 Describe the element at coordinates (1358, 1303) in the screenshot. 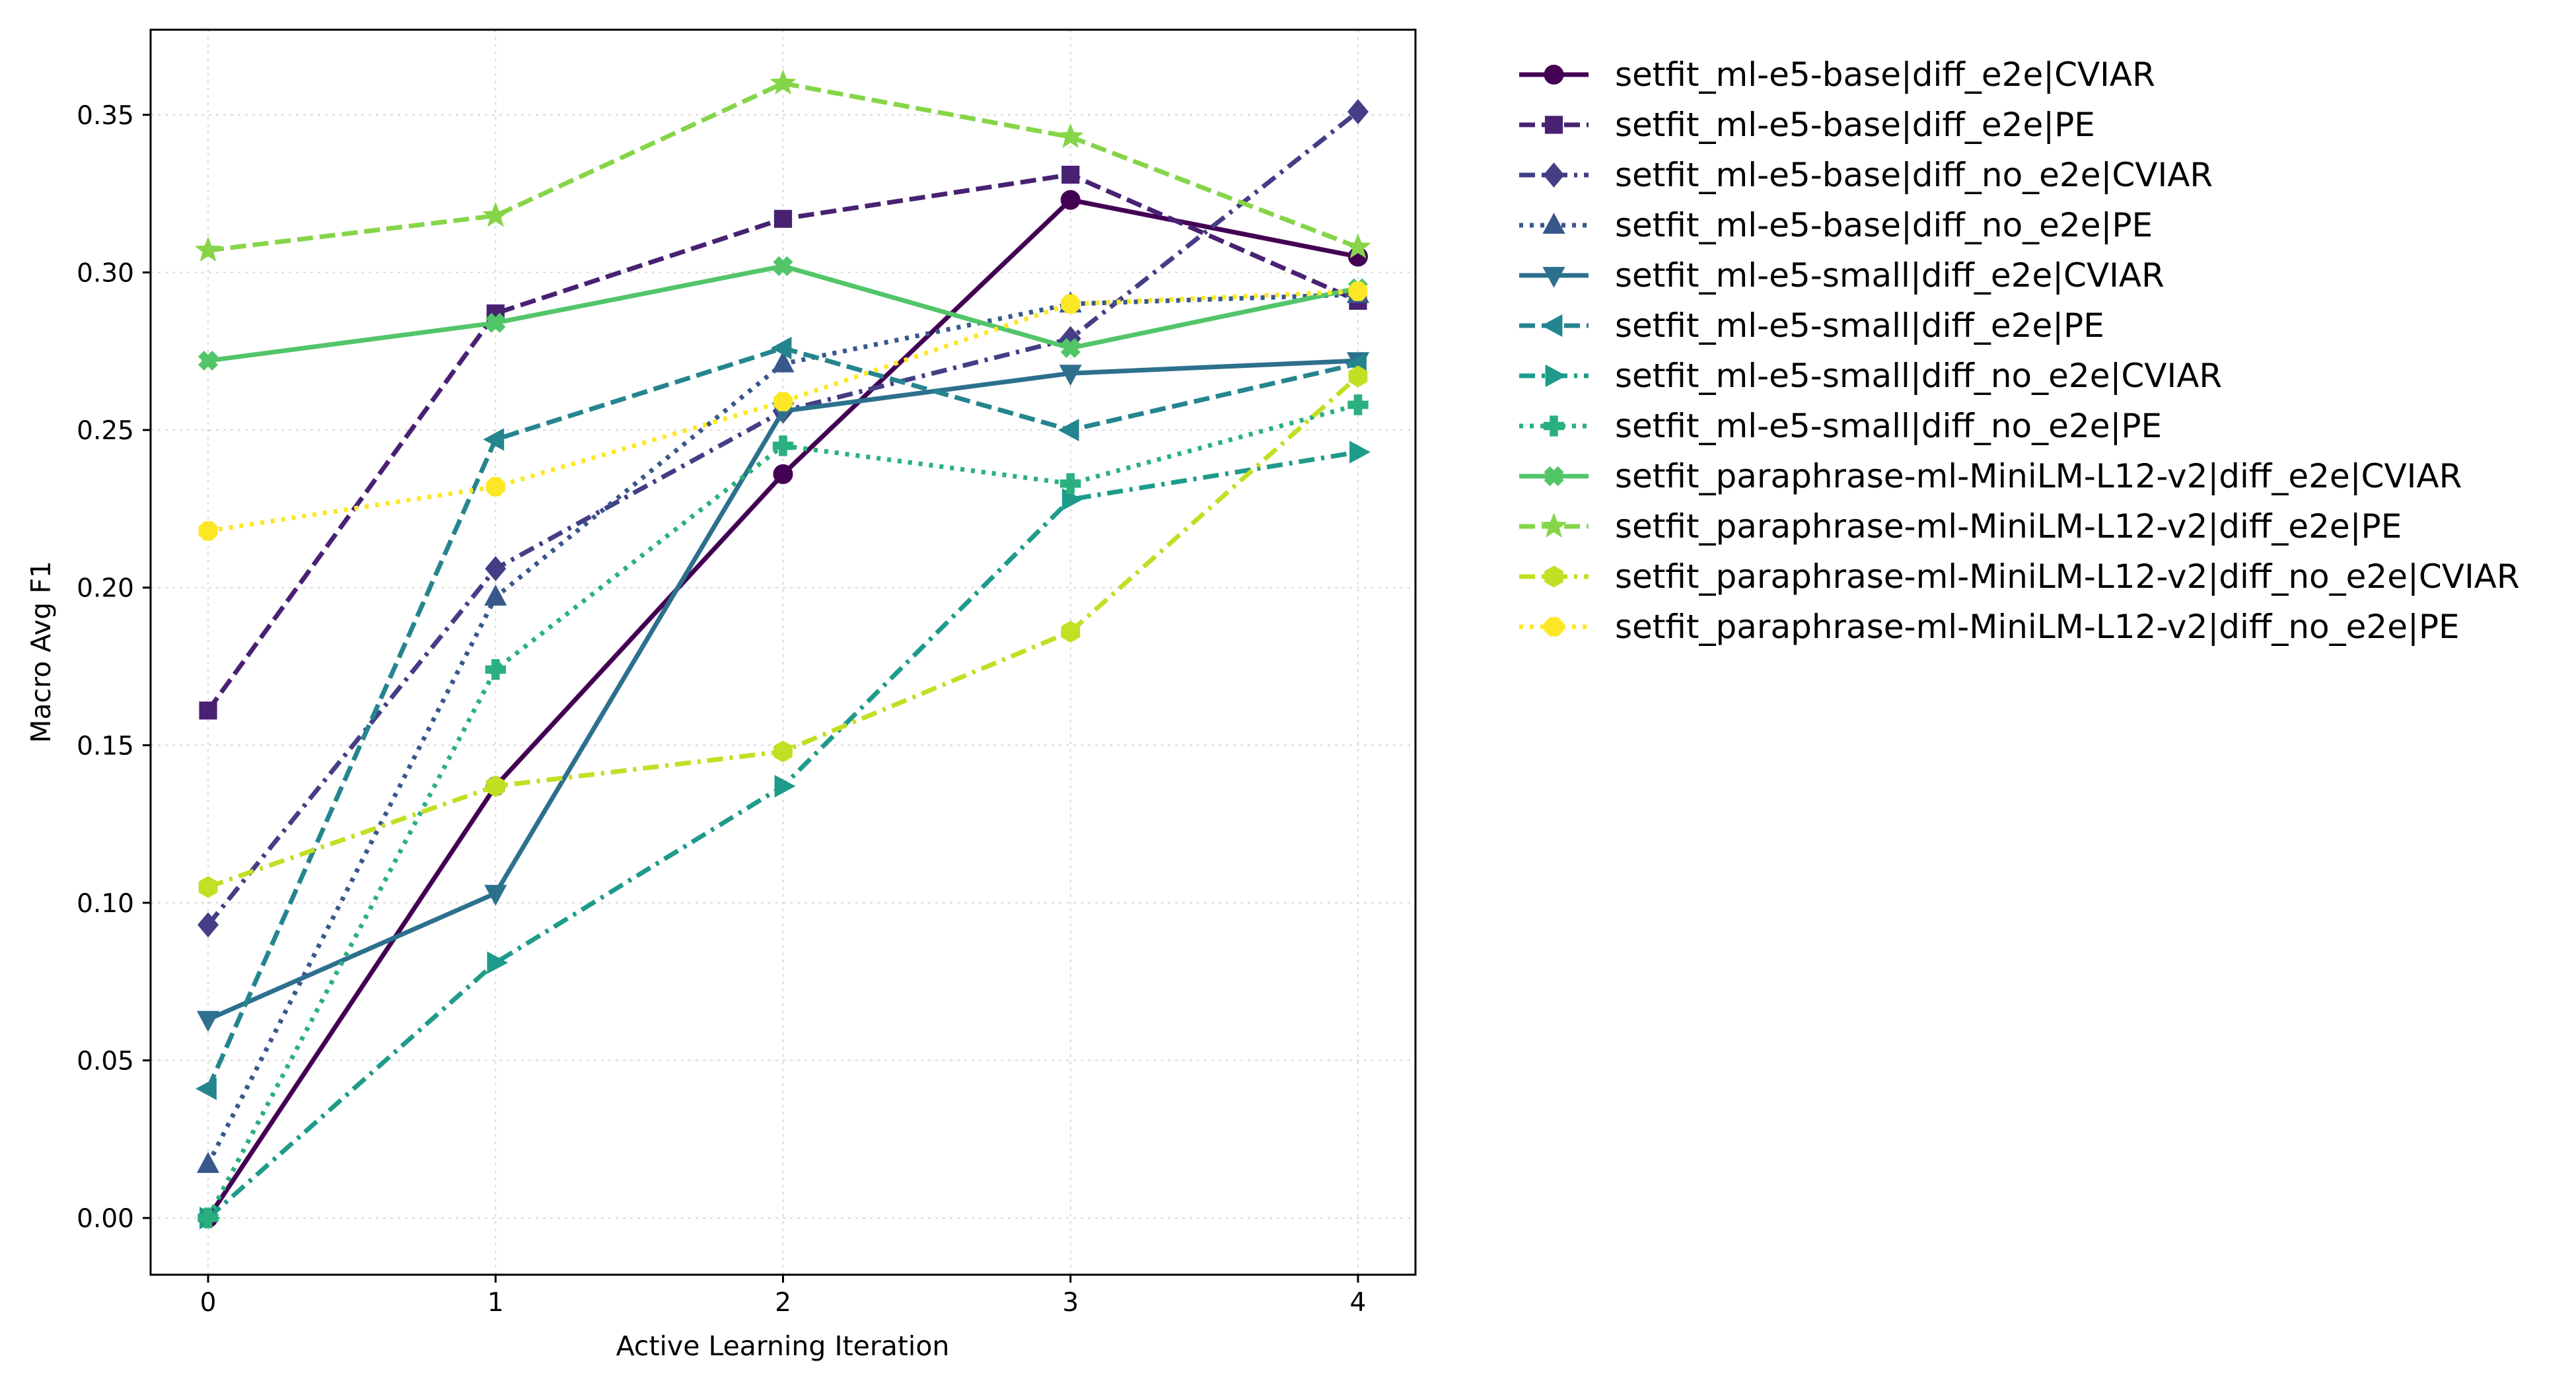

I see `x-tick-label: 4` at that location.